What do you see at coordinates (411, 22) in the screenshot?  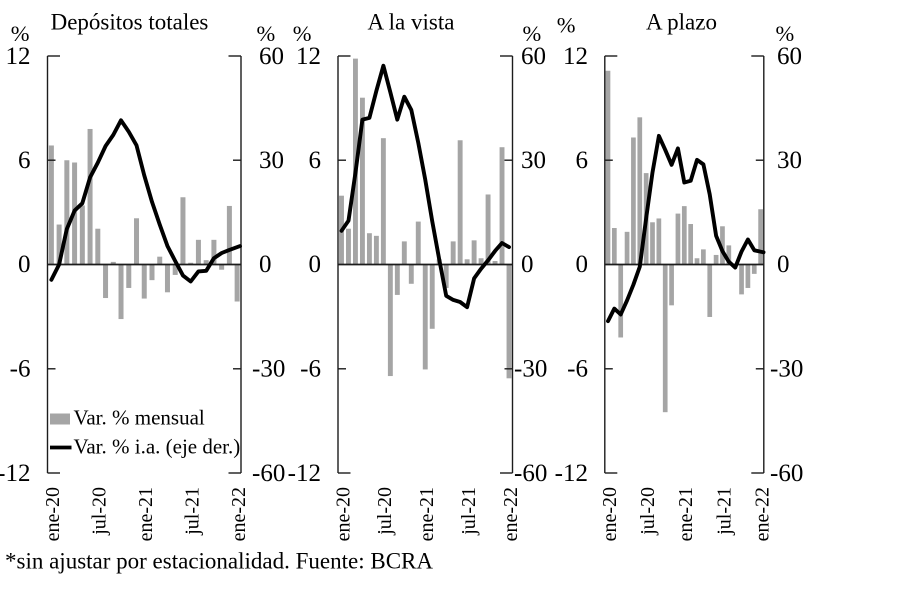 I see `svg-text: A la vista` at bounding box center [411, 22].